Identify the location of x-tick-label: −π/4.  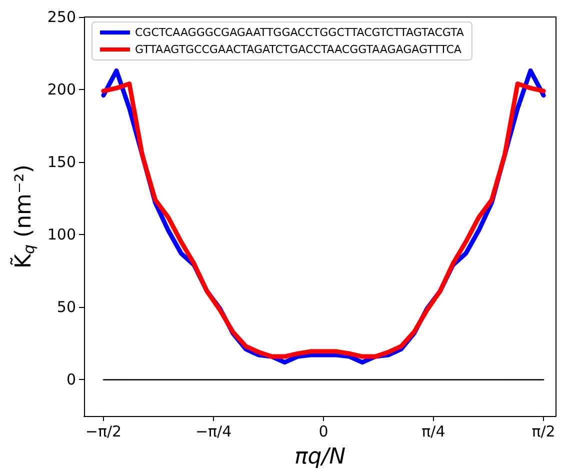
(213, 431).